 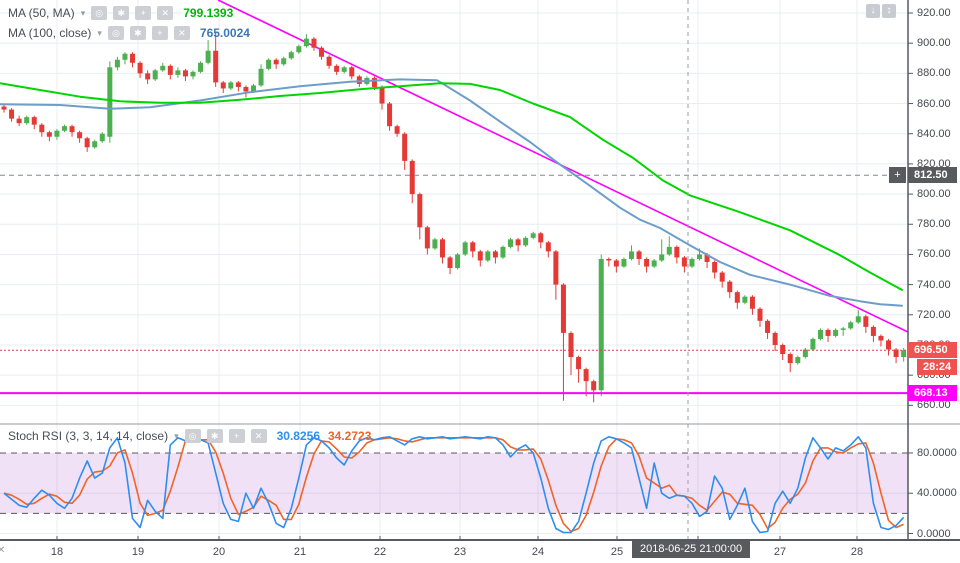 What do you see at coordinates (934, 103) in the screenshot?
I see `price-tick-label: 860.00` at bounding box center [934, 103].